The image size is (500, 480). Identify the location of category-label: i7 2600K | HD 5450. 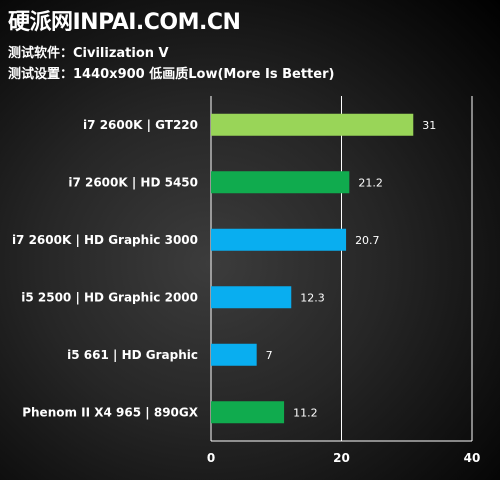
(133, 182).